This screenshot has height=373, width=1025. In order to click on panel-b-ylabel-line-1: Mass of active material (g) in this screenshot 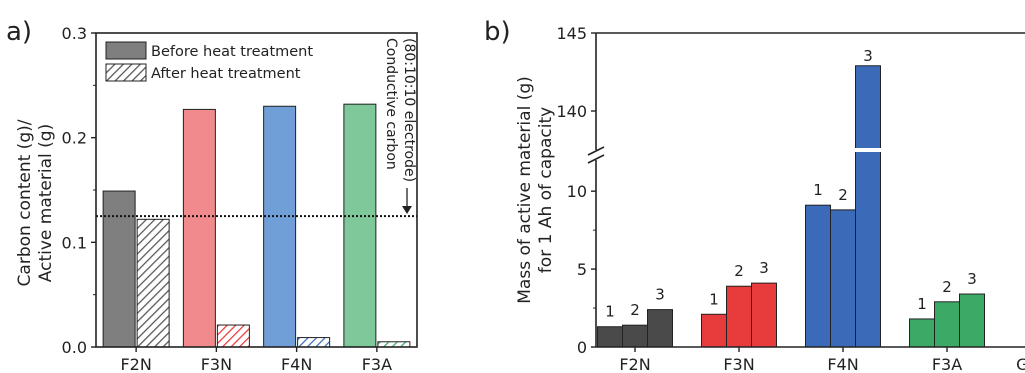, I will do `click(525, 189)`.